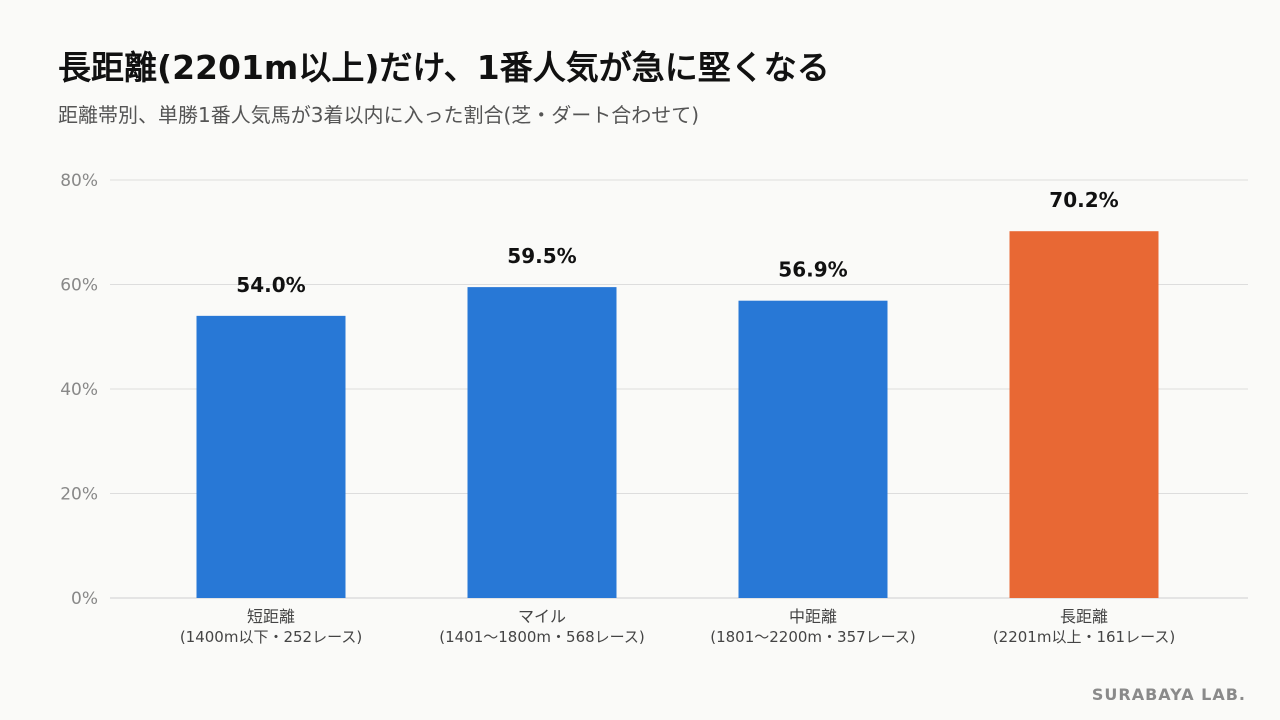 This screenshot has width=1280, height=720. I want to click on y-axis-ticks: 0% 20% 40% 60% 80%, so click(79, 390).